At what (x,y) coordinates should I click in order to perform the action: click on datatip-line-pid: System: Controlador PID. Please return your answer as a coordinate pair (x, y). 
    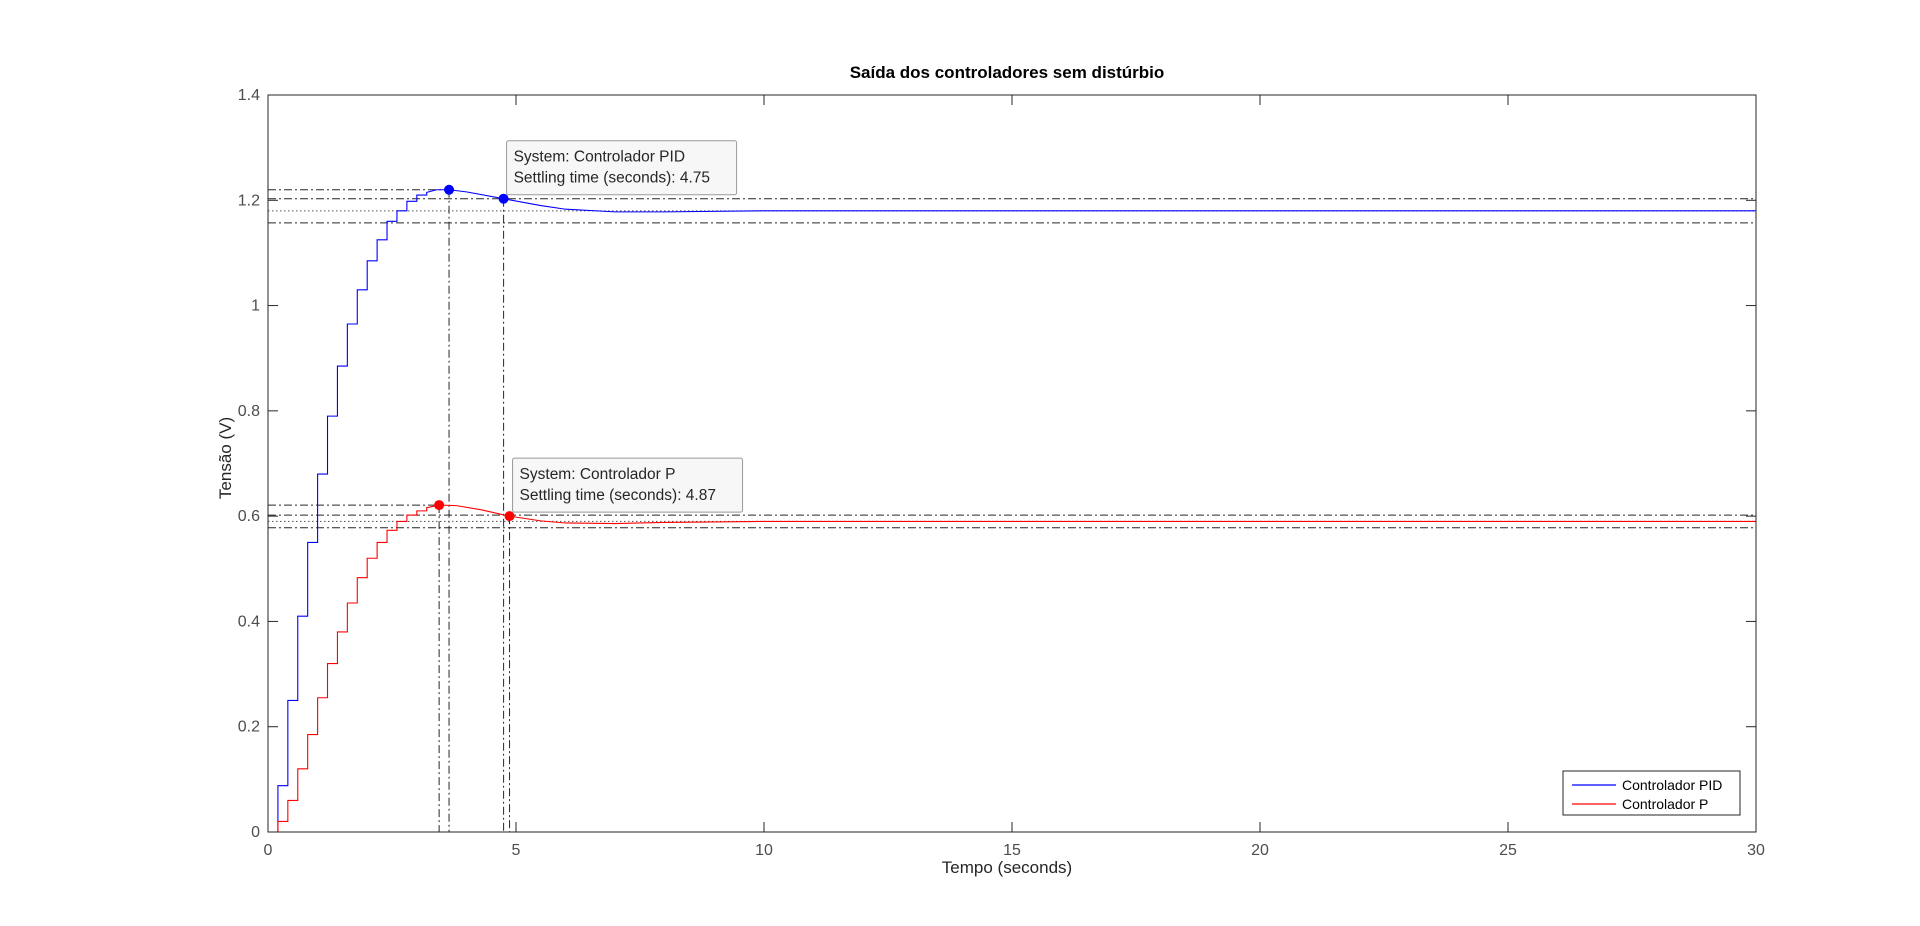
    Looking at the image, I should click on (599, 157).